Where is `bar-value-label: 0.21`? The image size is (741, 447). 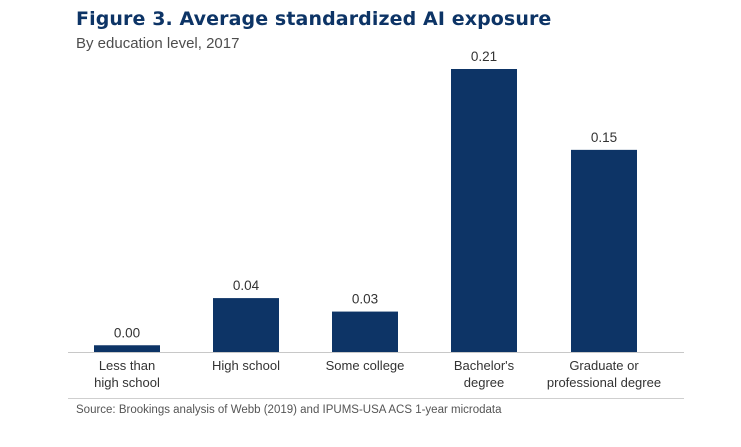
bar-value-label: 0.21 is located at coordinates (484, 56).